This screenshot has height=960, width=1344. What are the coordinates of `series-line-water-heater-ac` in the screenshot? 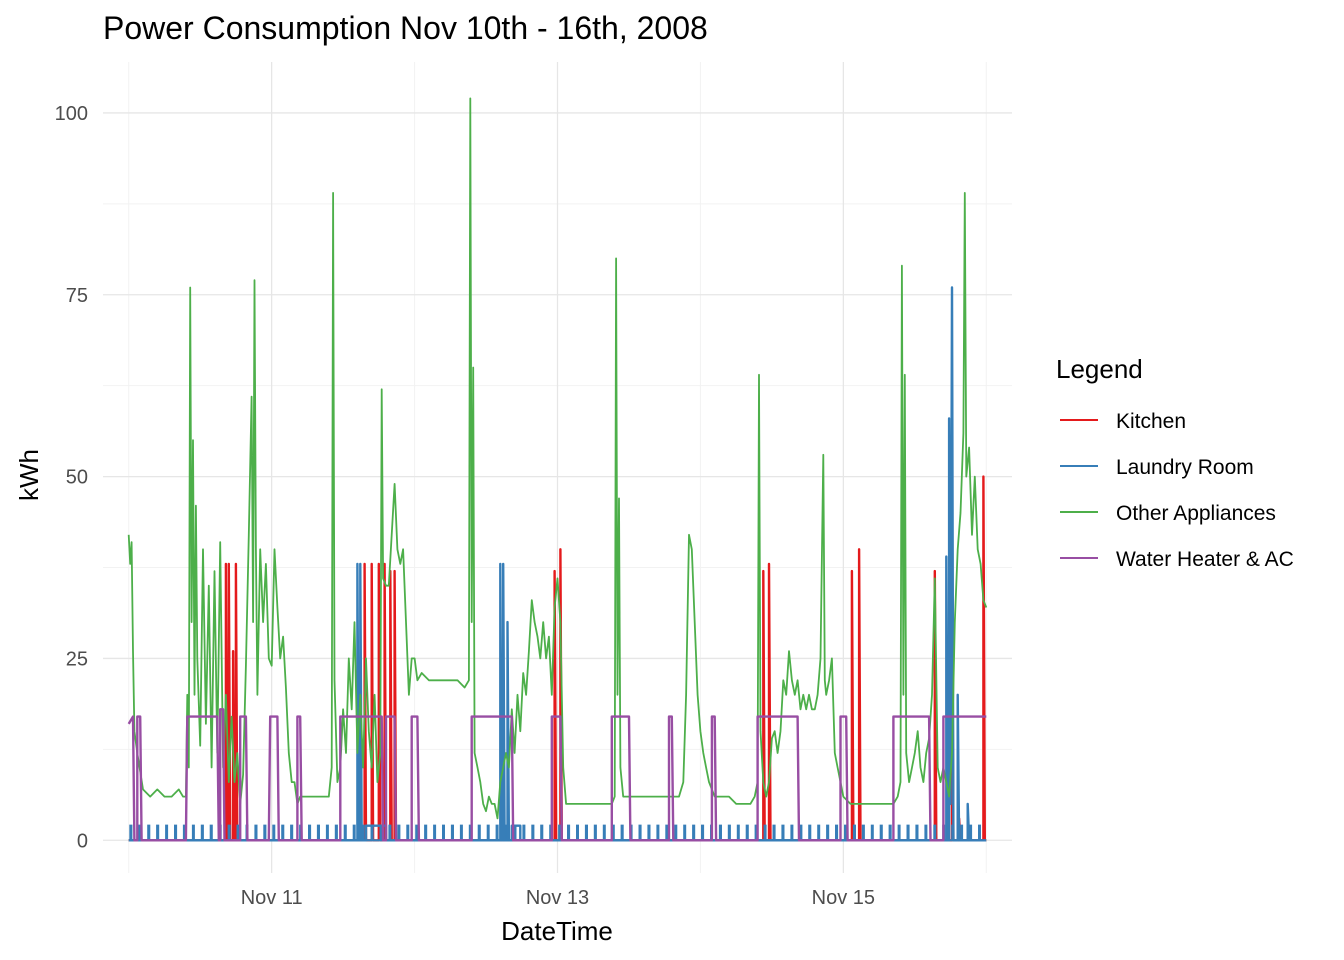 It's located at (557, 775).